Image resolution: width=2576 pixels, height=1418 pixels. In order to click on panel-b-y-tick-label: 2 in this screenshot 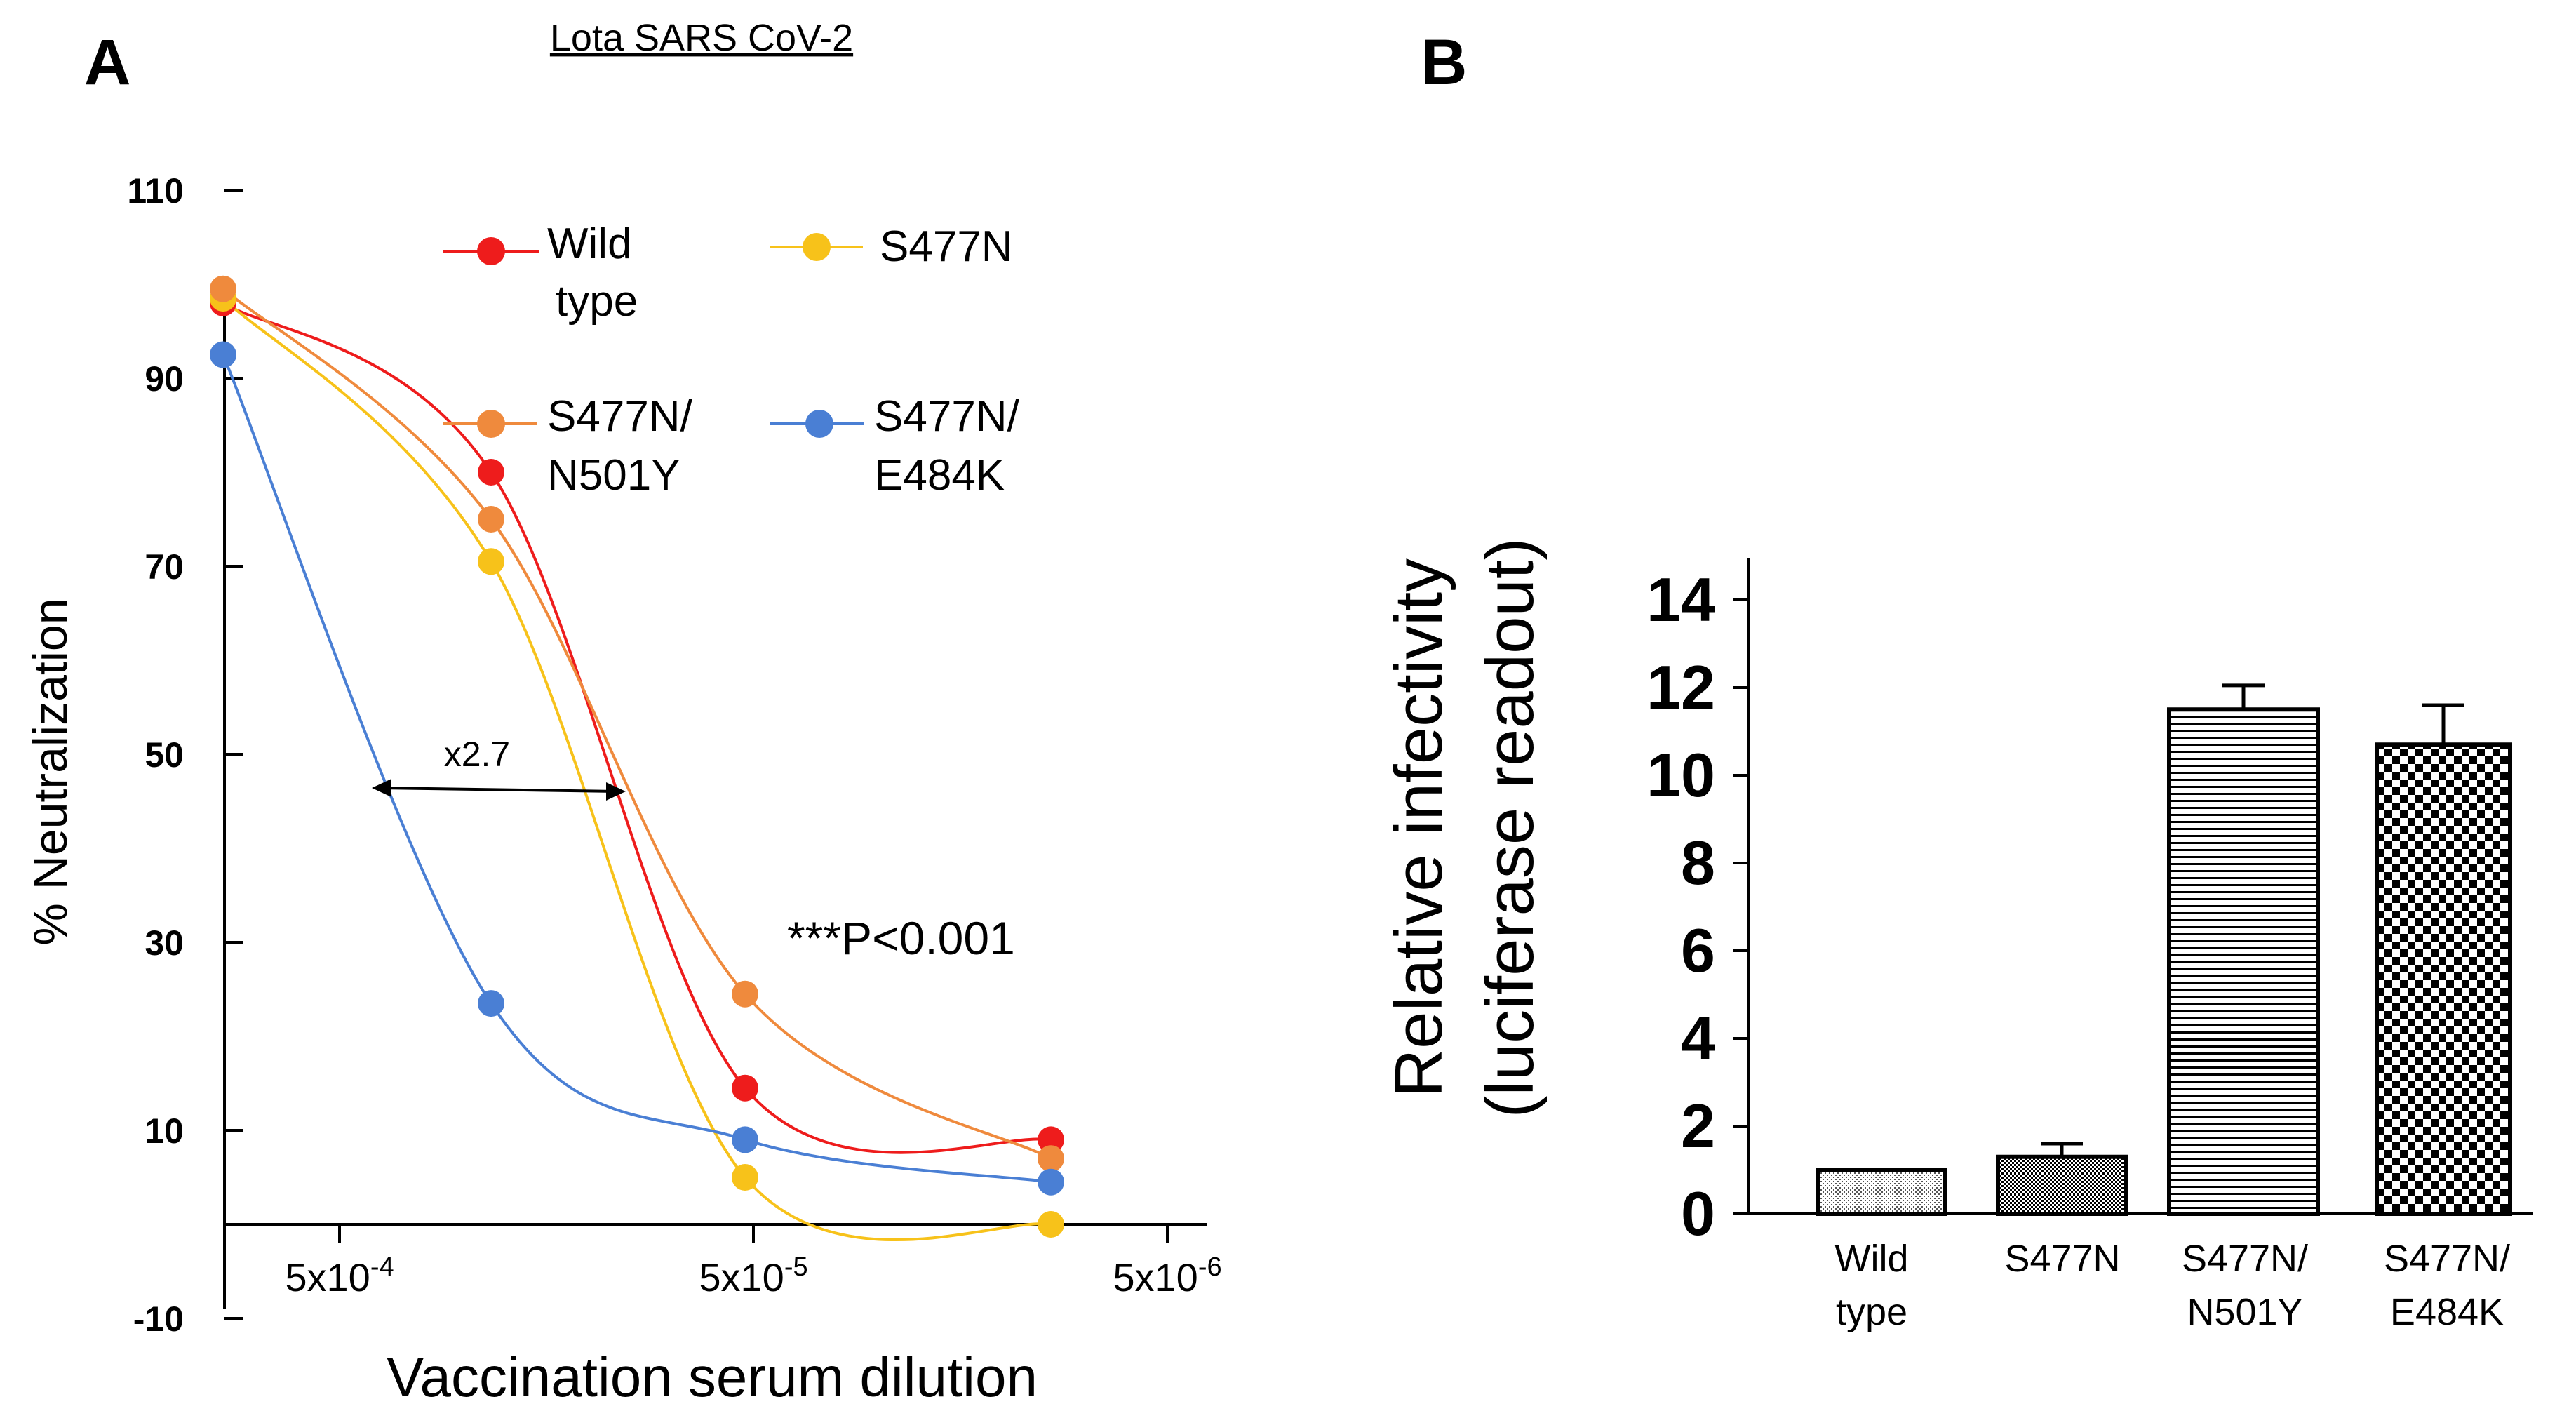, I will do `click(1698, 1126)`.